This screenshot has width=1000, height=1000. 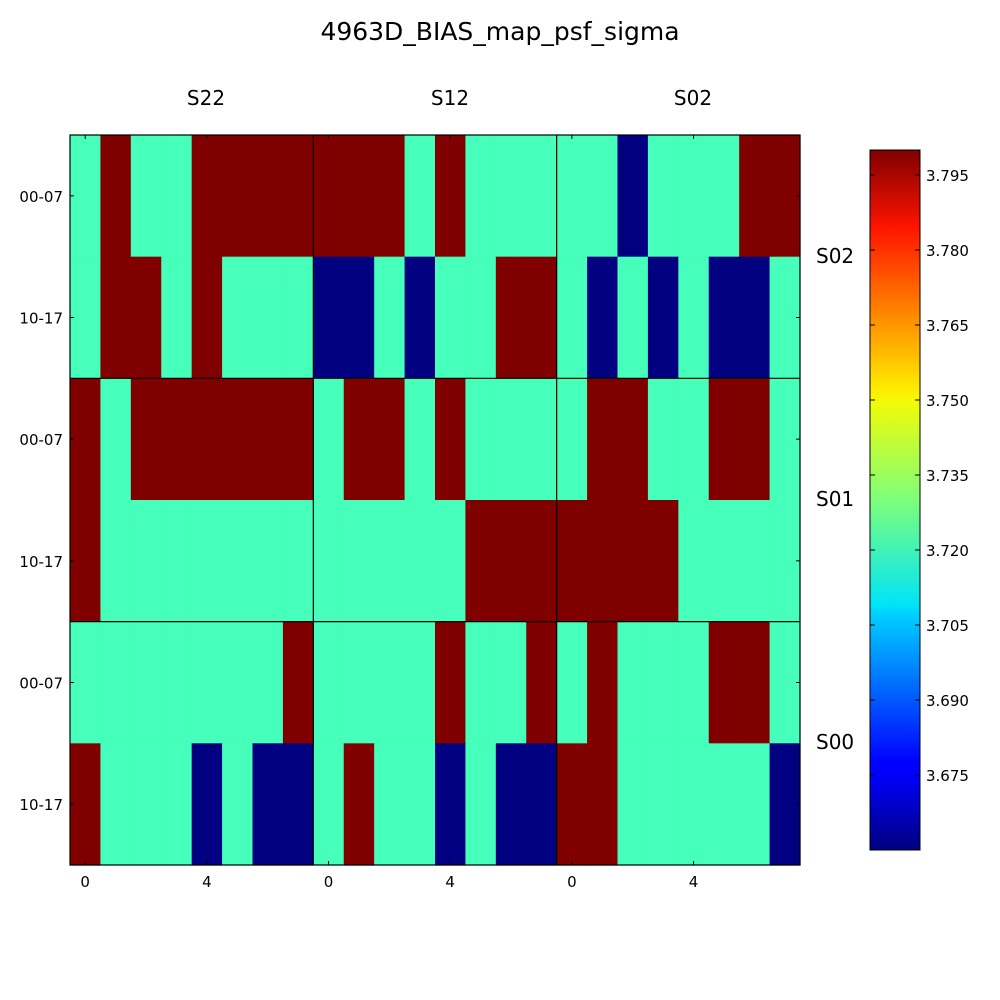 I want to click on column-label-s12: S12, so click(x=450, y=98).